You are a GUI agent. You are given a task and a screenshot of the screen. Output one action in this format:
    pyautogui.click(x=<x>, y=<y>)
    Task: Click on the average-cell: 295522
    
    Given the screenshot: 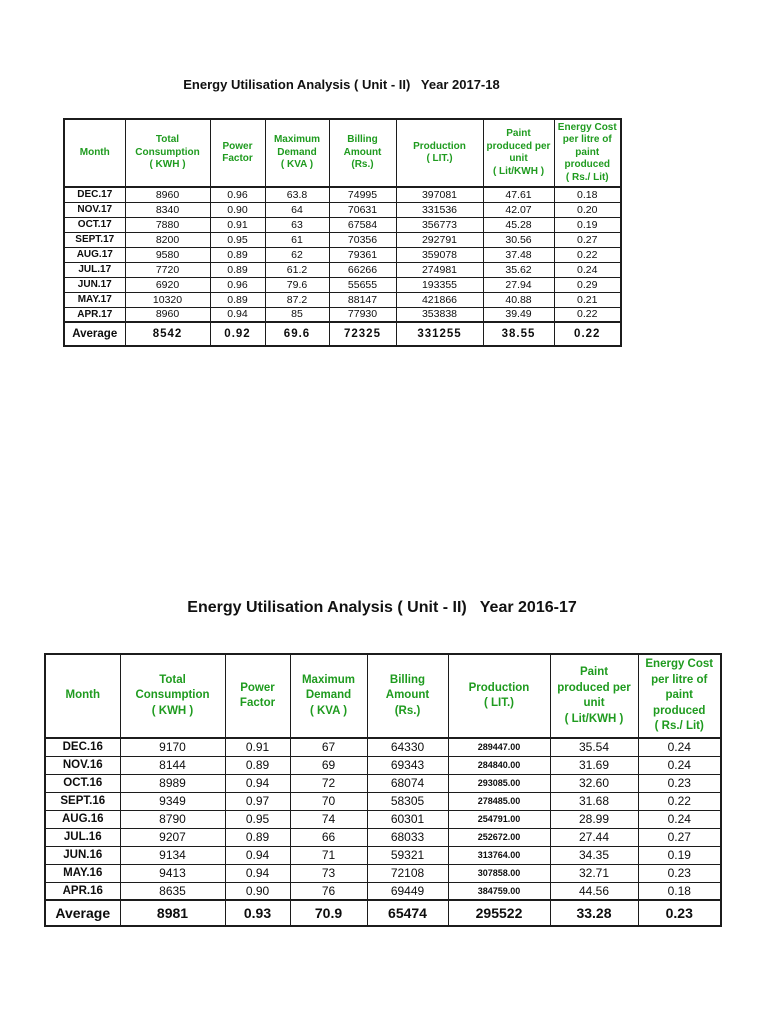 What is the action you would take?
    pyautogui.click(x=499, y=913)
    